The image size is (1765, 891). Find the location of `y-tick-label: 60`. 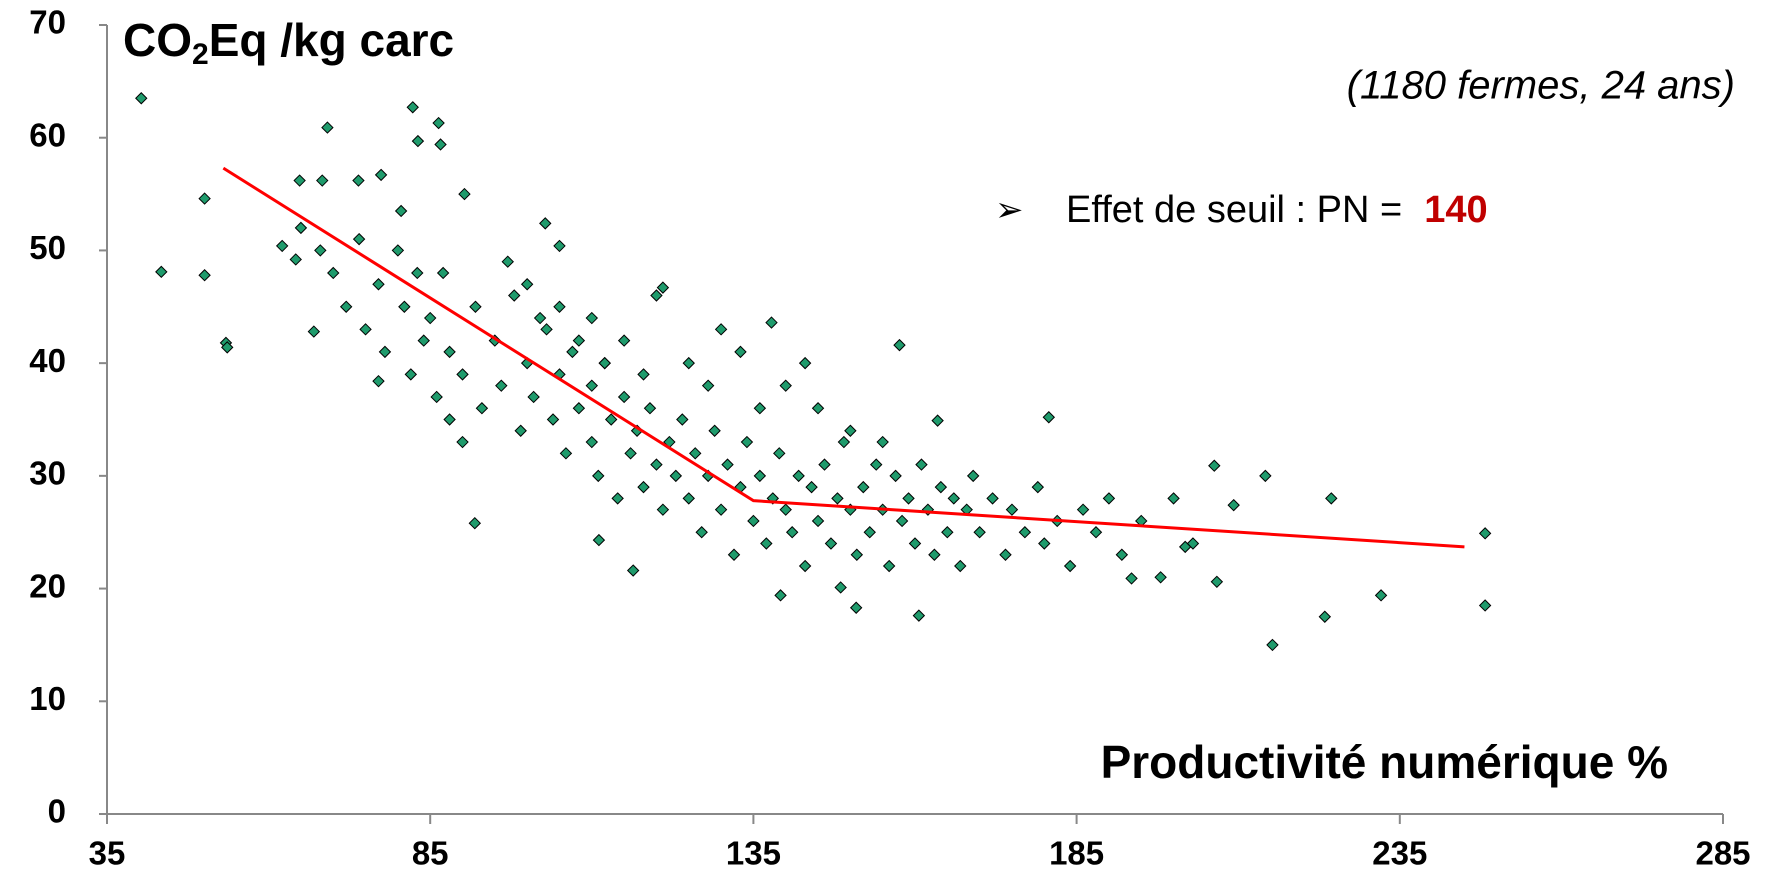

y-tick-label: 60 is located at coordinates (47, 134).